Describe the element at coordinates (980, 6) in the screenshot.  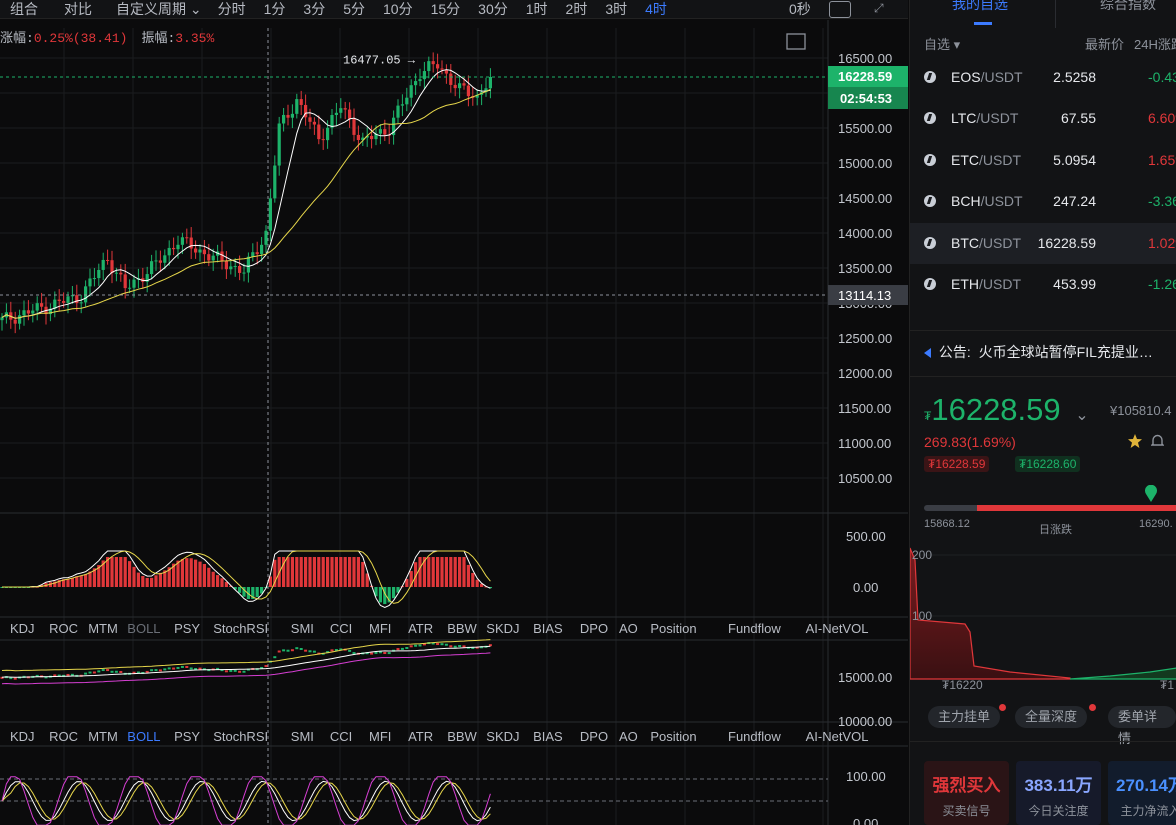
I see `tab-my-watchlist: 我的自选` at that location.